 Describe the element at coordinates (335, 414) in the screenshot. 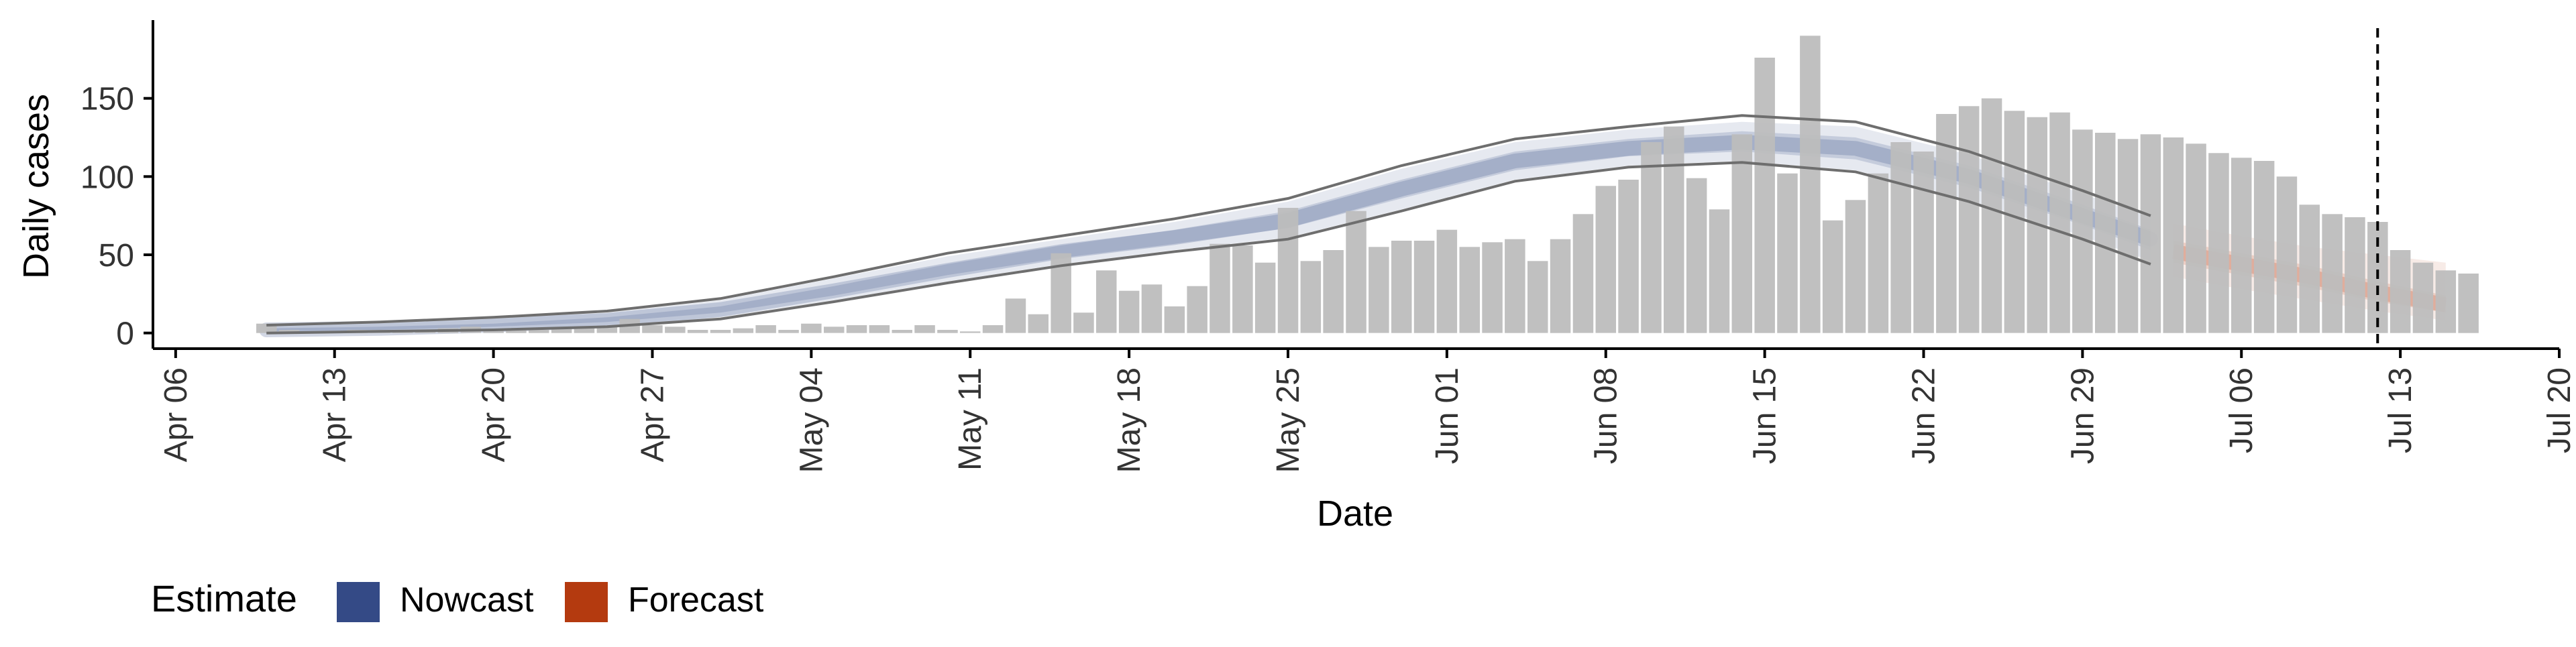

I see `x-tick-label: Apr 13` at that location.